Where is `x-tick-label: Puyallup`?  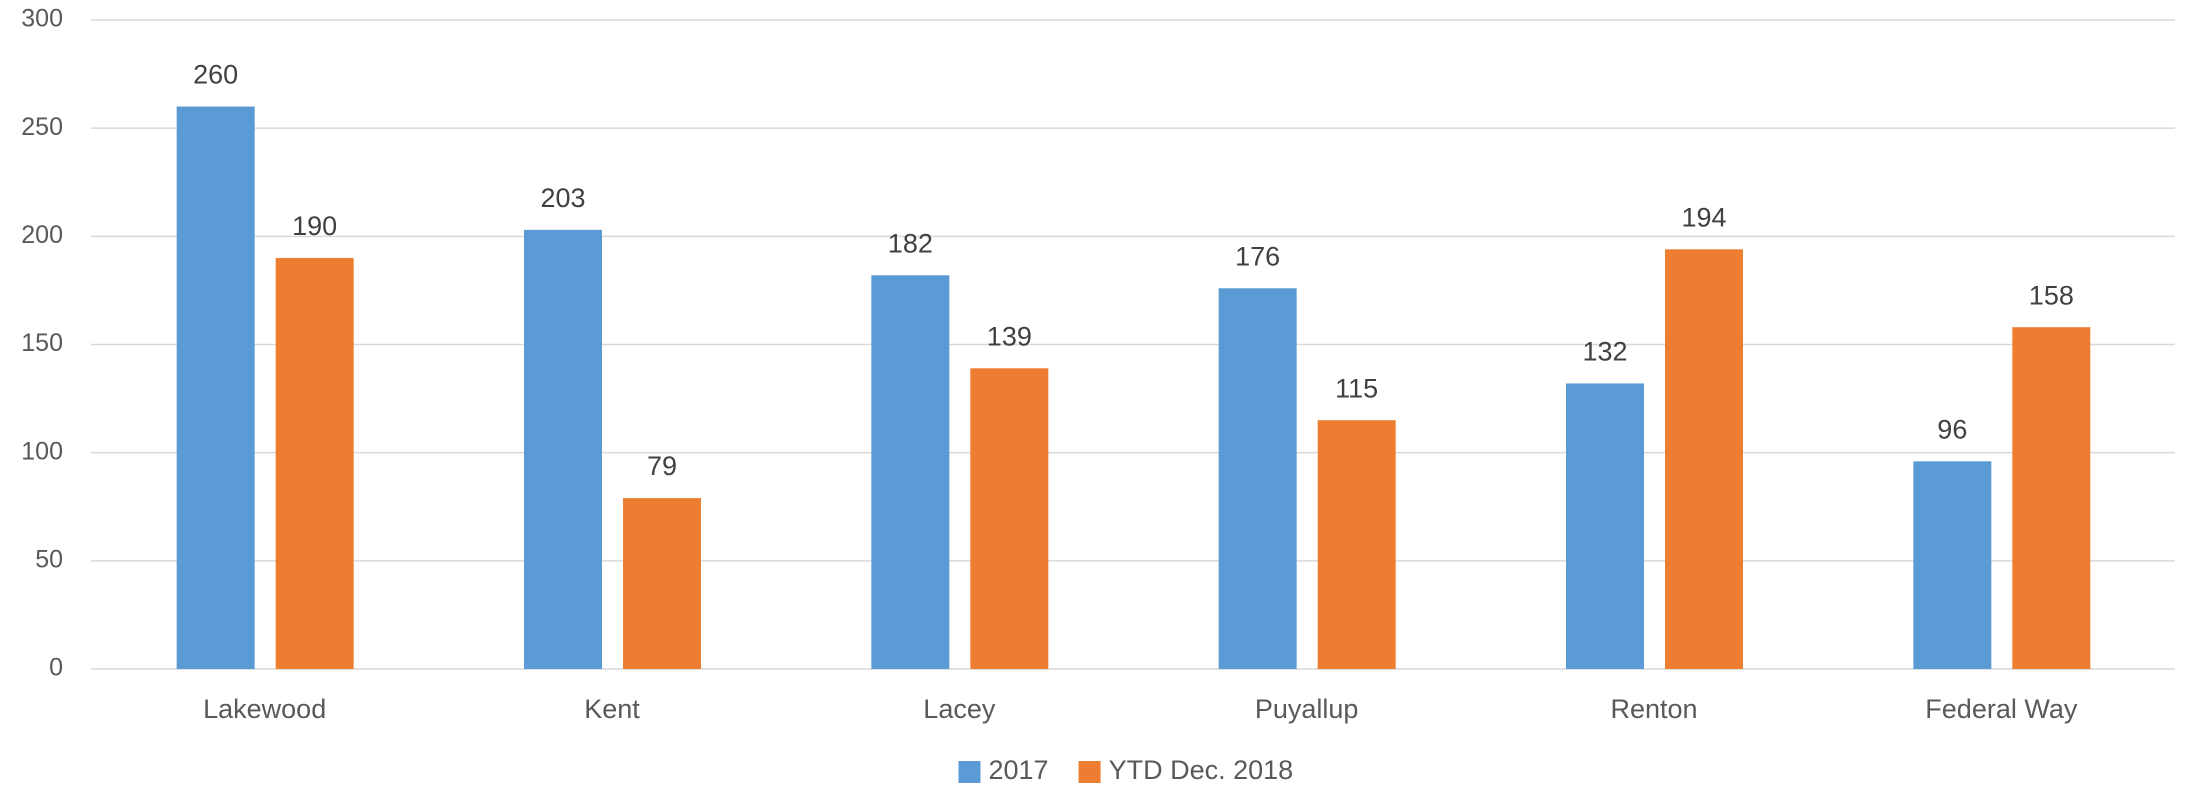
x-tick-label: Puyallup is located at coordinates (1307, 709).